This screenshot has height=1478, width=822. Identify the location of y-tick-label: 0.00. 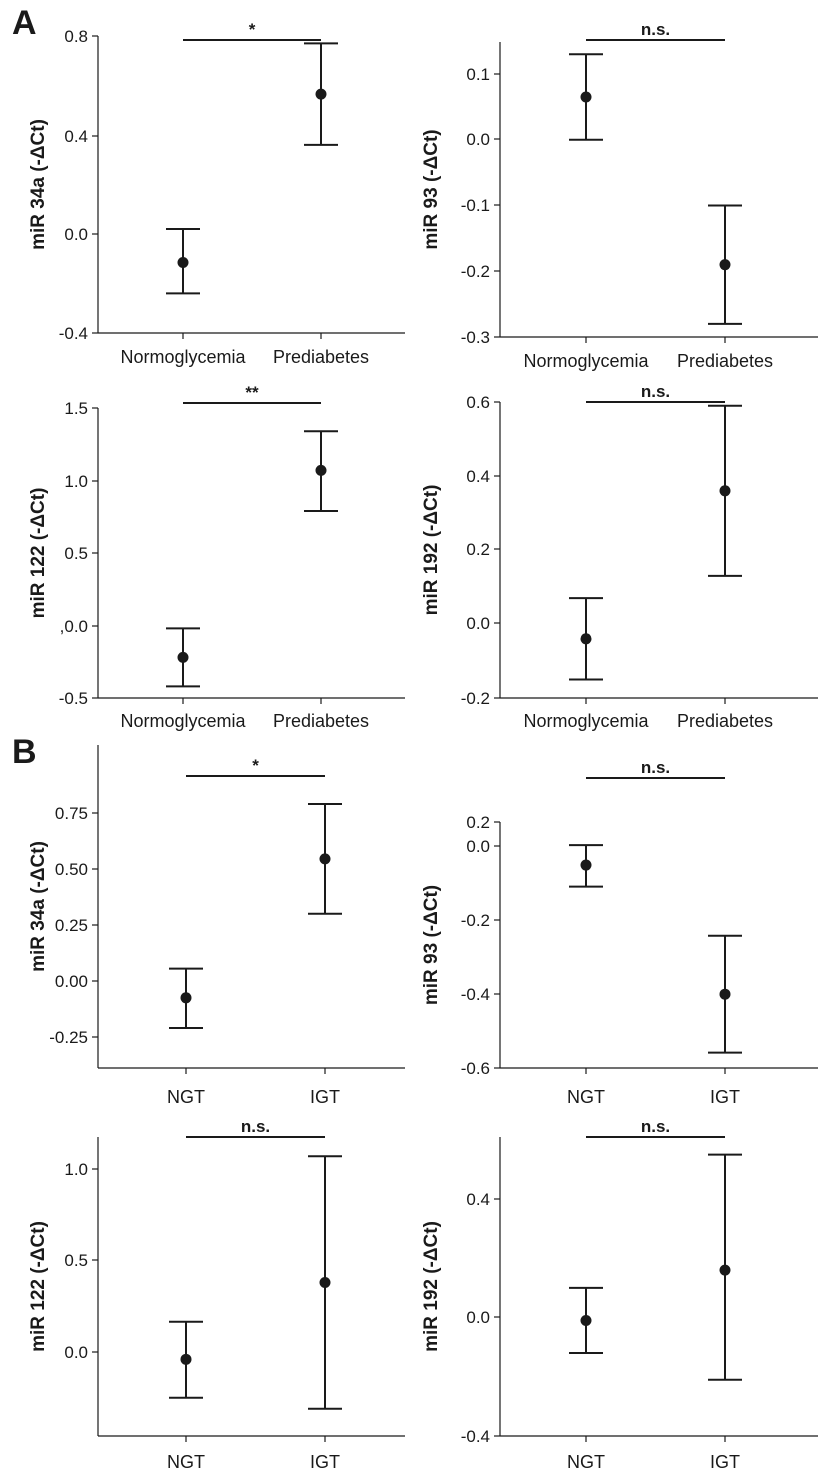
(71, 981).